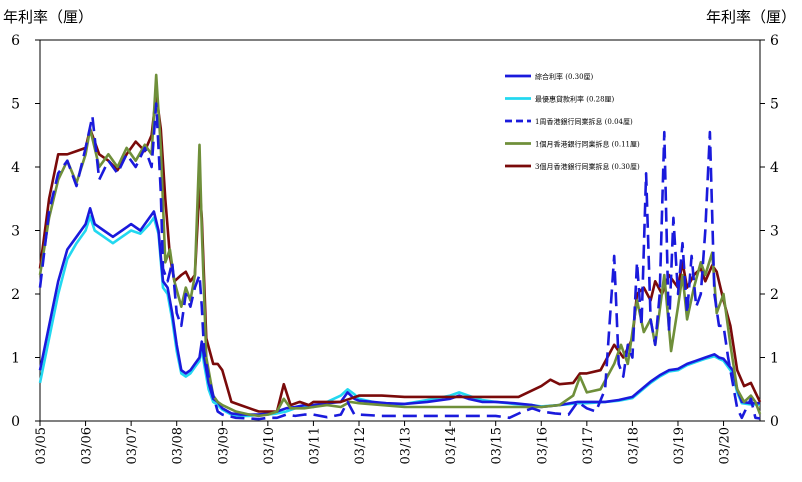 Image resolution: width=802 pixels, height=482 pixels. Describe the element at coordinates (774, 105) in the screenshot. I see `y-tick-label-right: 5` at that location.